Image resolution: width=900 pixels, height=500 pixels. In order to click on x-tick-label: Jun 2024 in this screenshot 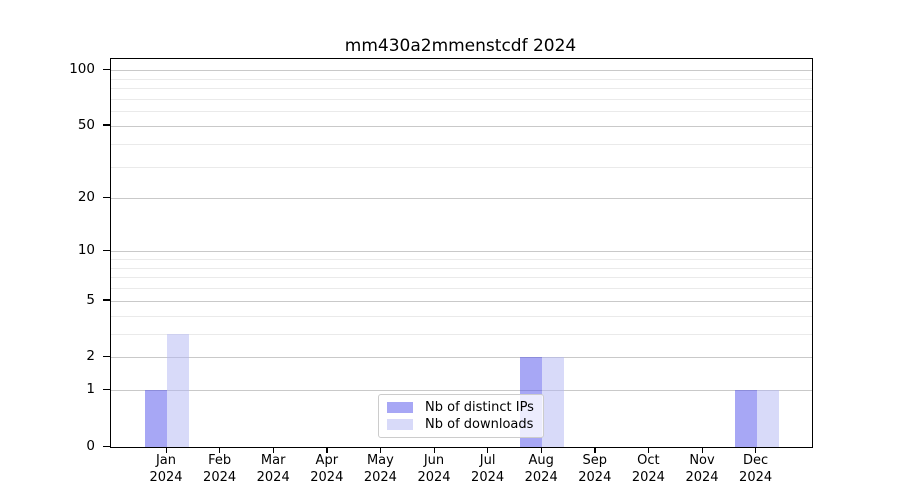, I will do `click(434, 469)`.